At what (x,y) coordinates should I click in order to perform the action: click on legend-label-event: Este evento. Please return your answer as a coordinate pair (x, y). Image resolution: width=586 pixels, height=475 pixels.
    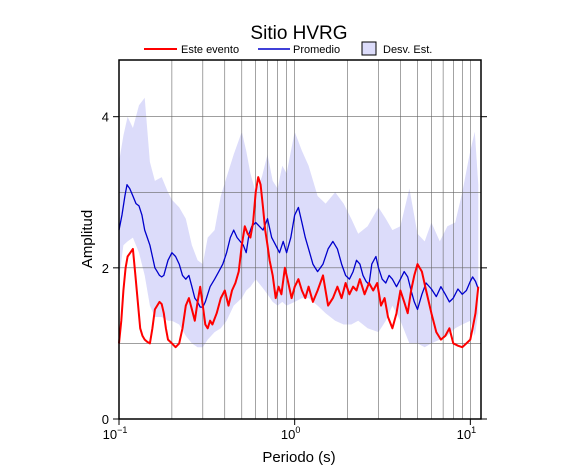
    Looking at the image, I should click on (210, 50).